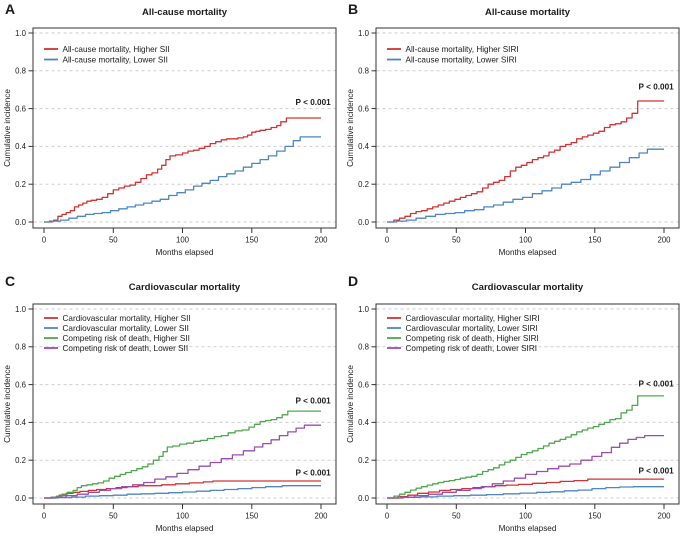 This screenshot has width=685, height=541. I want to click on panel-title-C: Cardiovascular mortality, so click(184, 287).